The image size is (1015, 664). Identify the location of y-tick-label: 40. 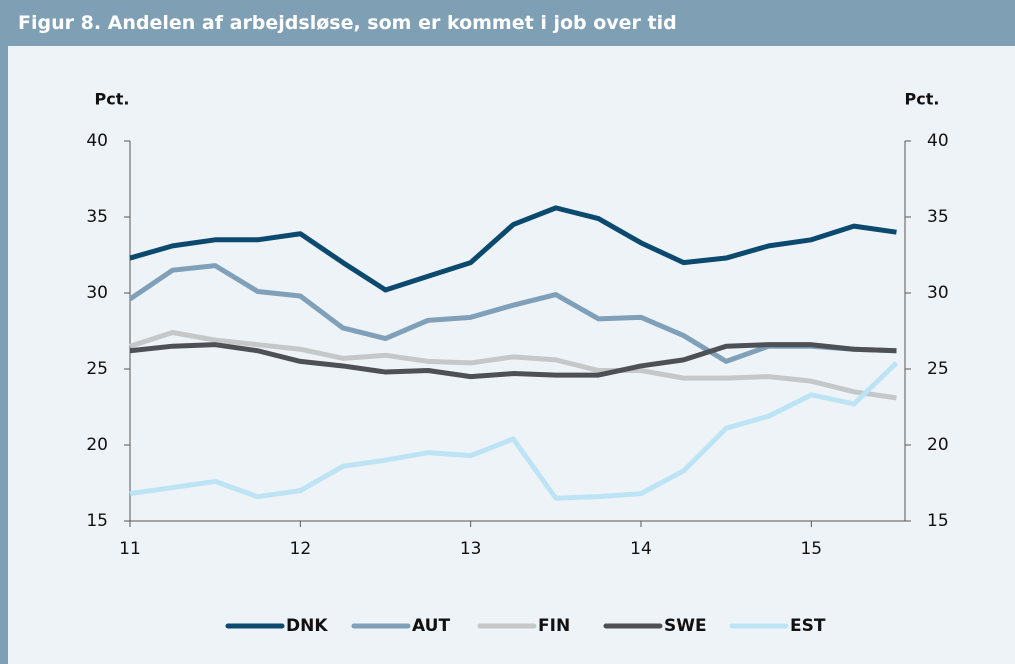
(97, 141).